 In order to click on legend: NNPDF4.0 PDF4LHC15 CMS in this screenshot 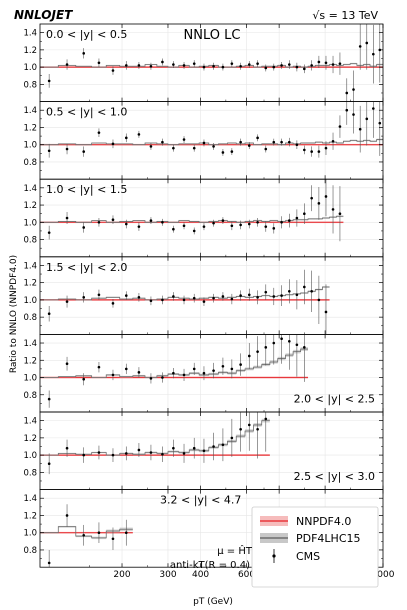, I will do `click(315, 547)`.